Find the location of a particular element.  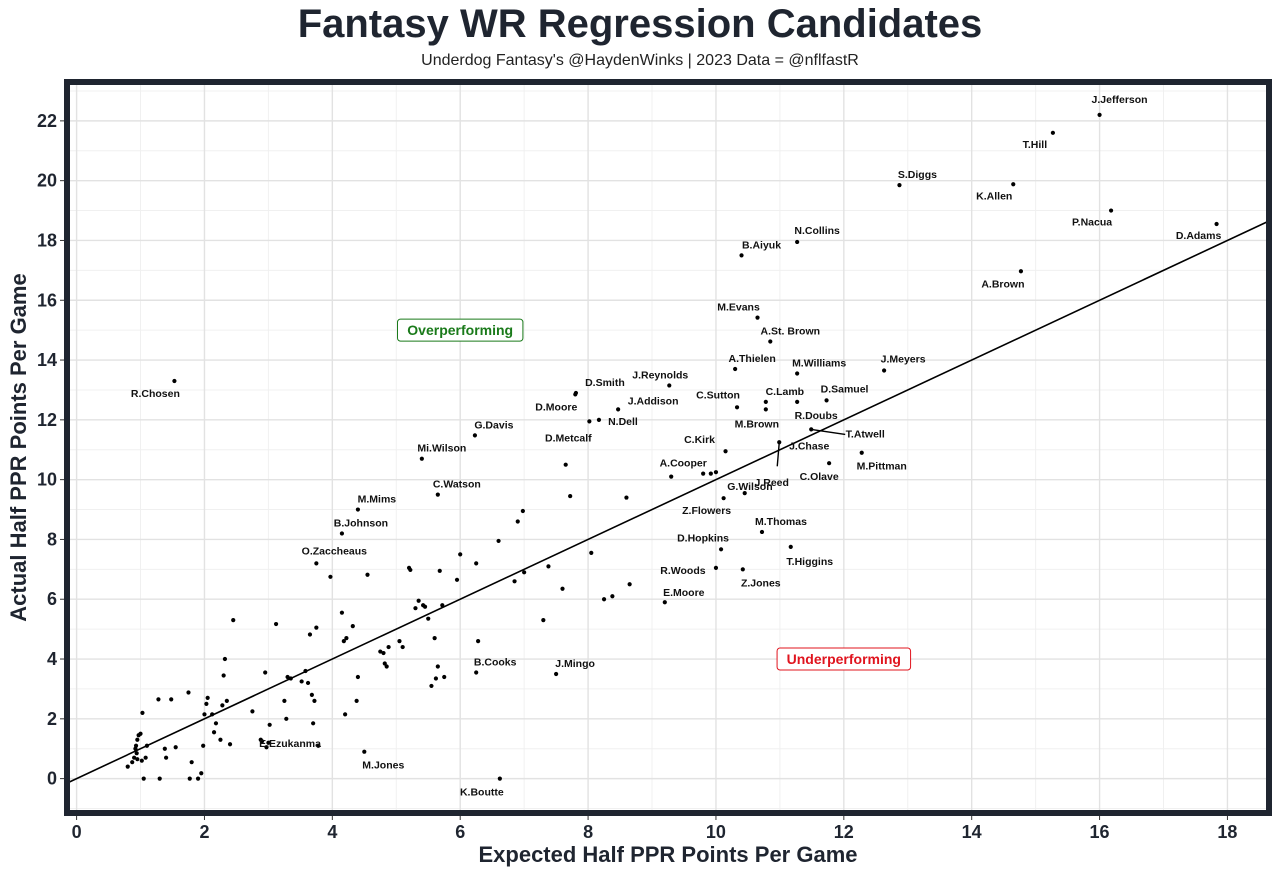

point-label: D.Hopkins is located at coordinates (703, 538).